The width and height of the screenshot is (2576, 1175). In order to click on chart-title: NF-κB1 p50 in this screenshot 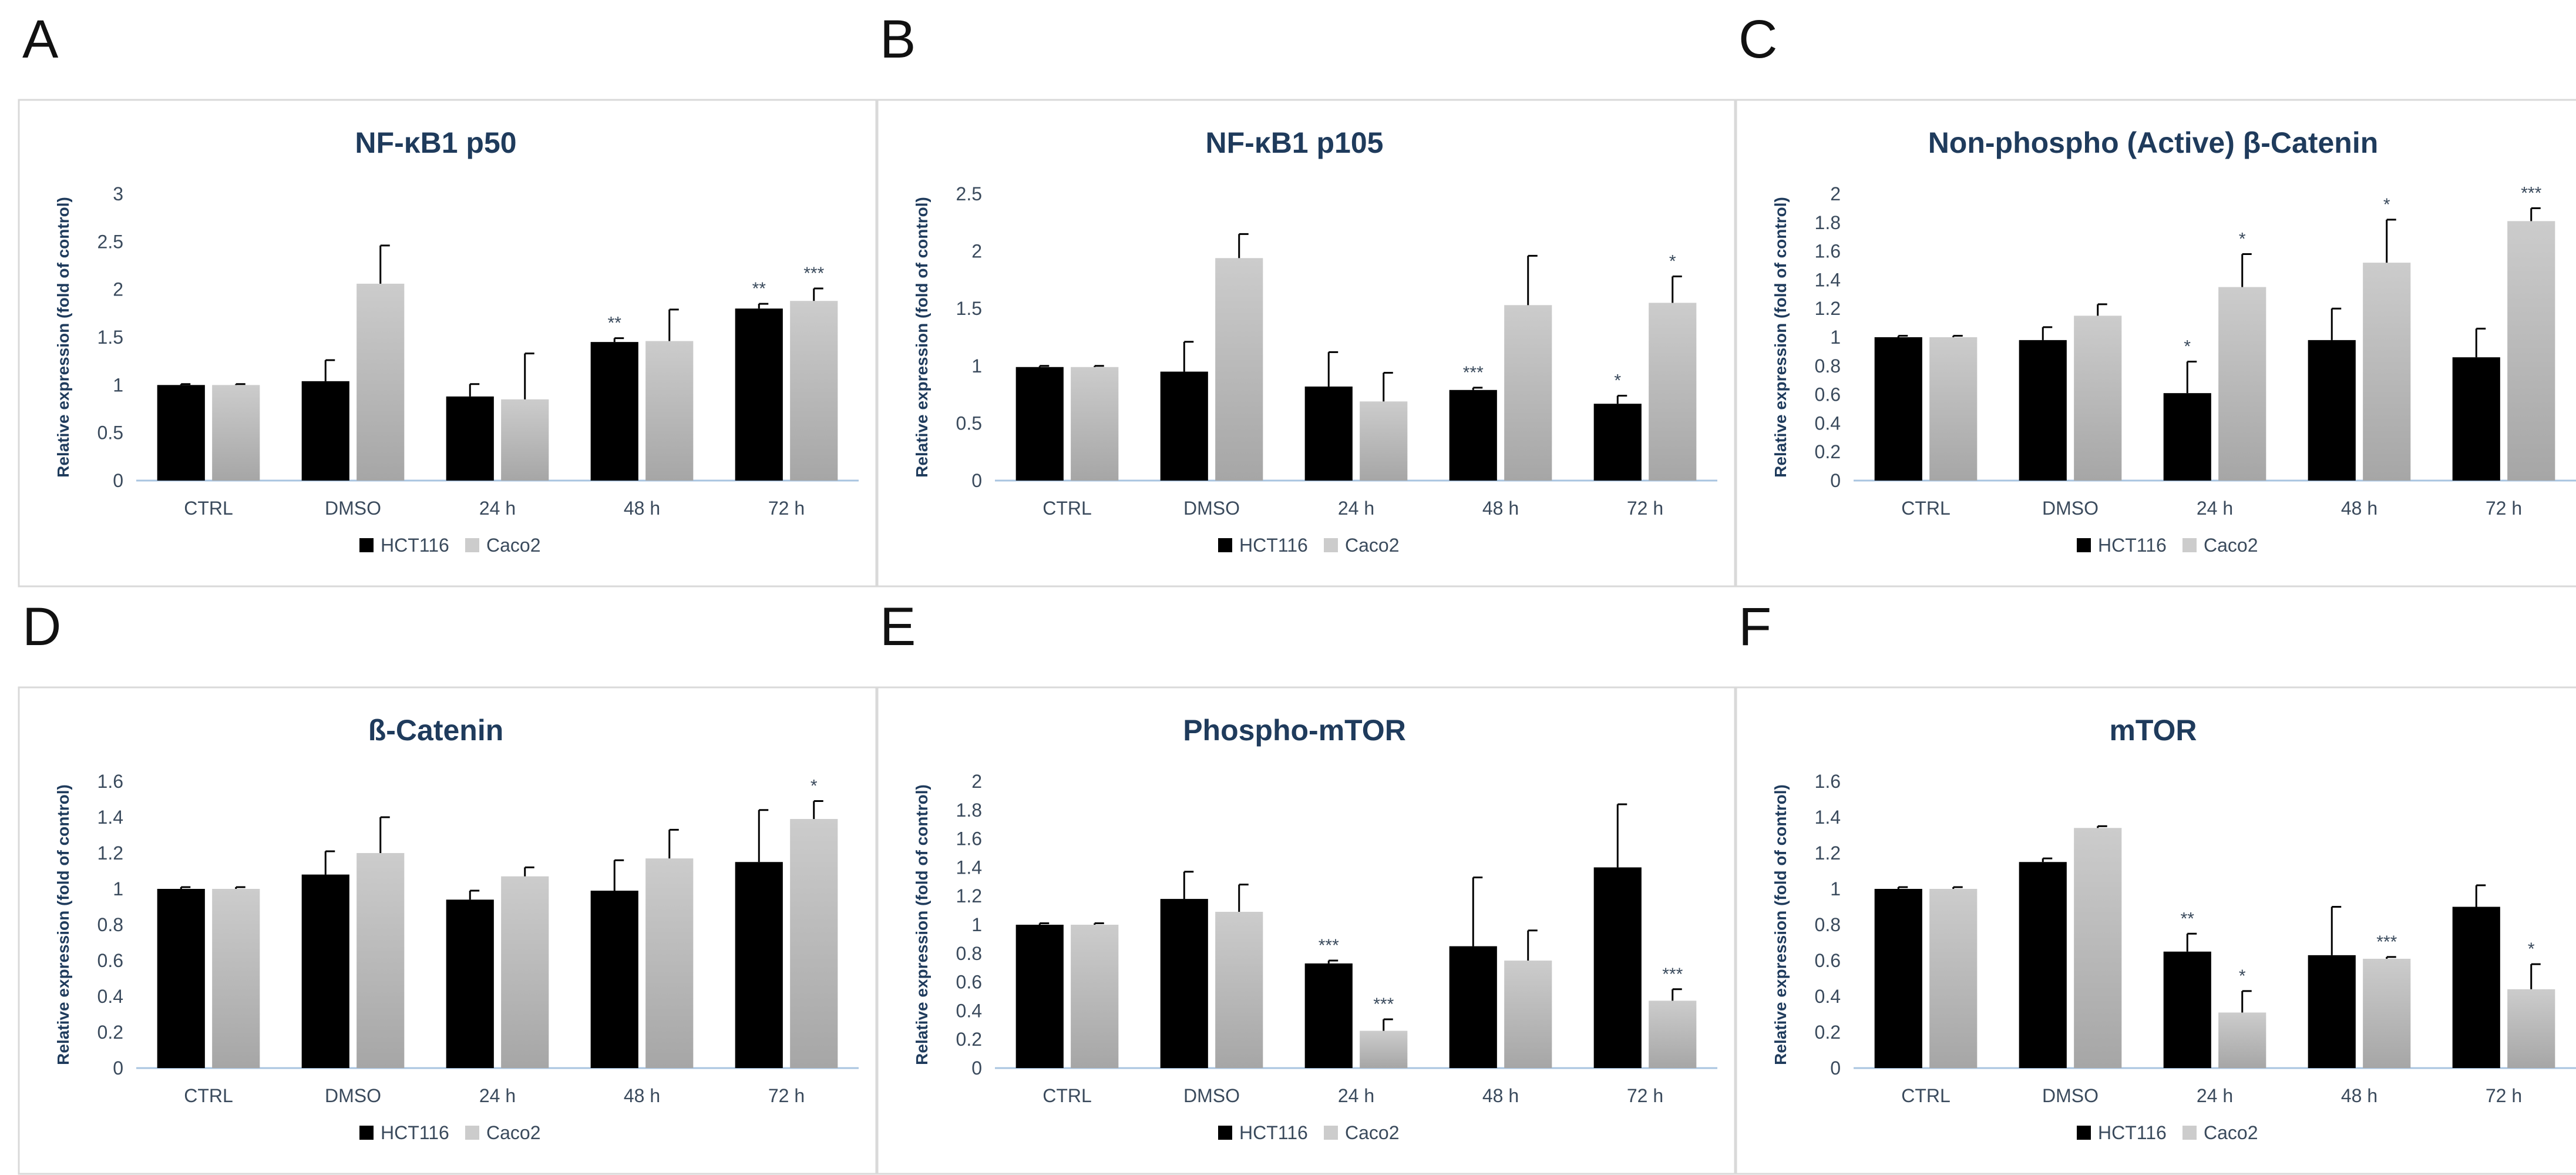, I will do `click(435, 142)`.